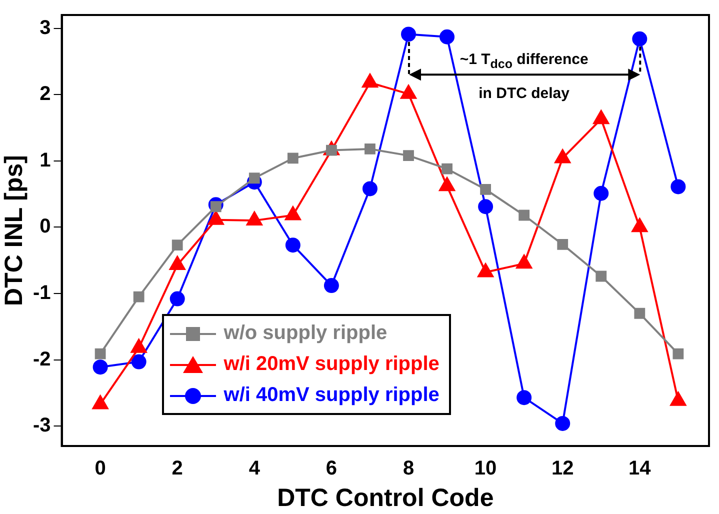 The image size is (719, 514). What do you see at coordinates (45, 227) in the screenshot?
I see `y-tick-label: 0` at bounding box center [45, 227].